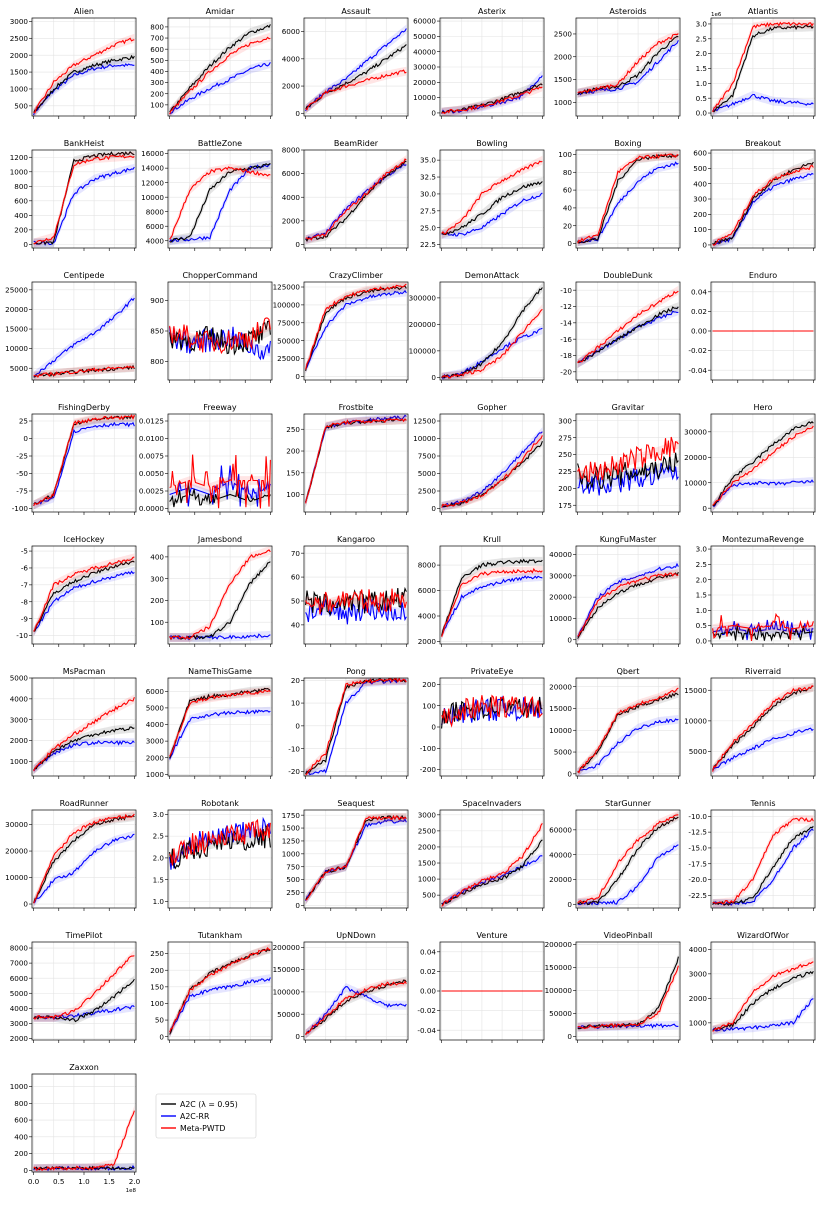  What do you see at coordinates (84, 1181) in the screenshot?
I see `x-tick-label: 1.0` at bounding box center [84, 1181].